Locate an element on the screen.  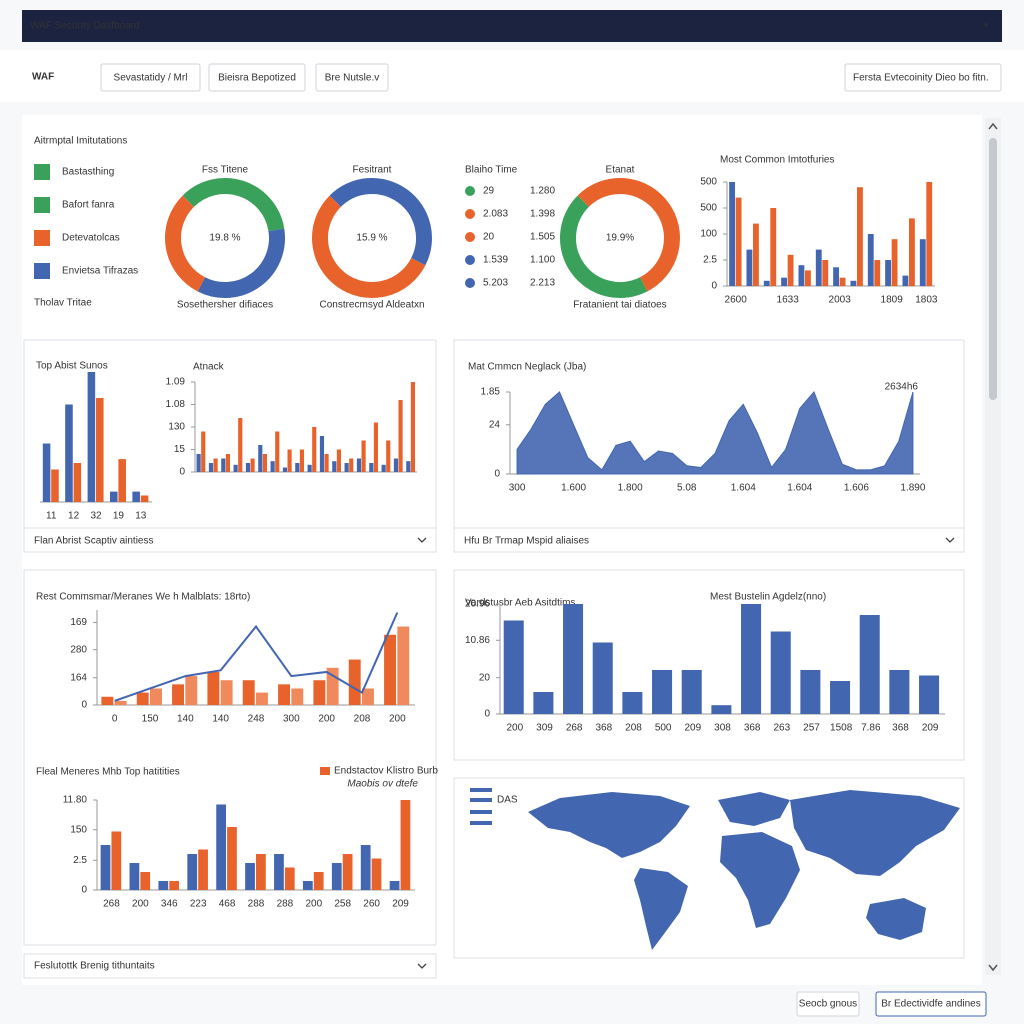
dropdown is located at coordinates (923, 77).